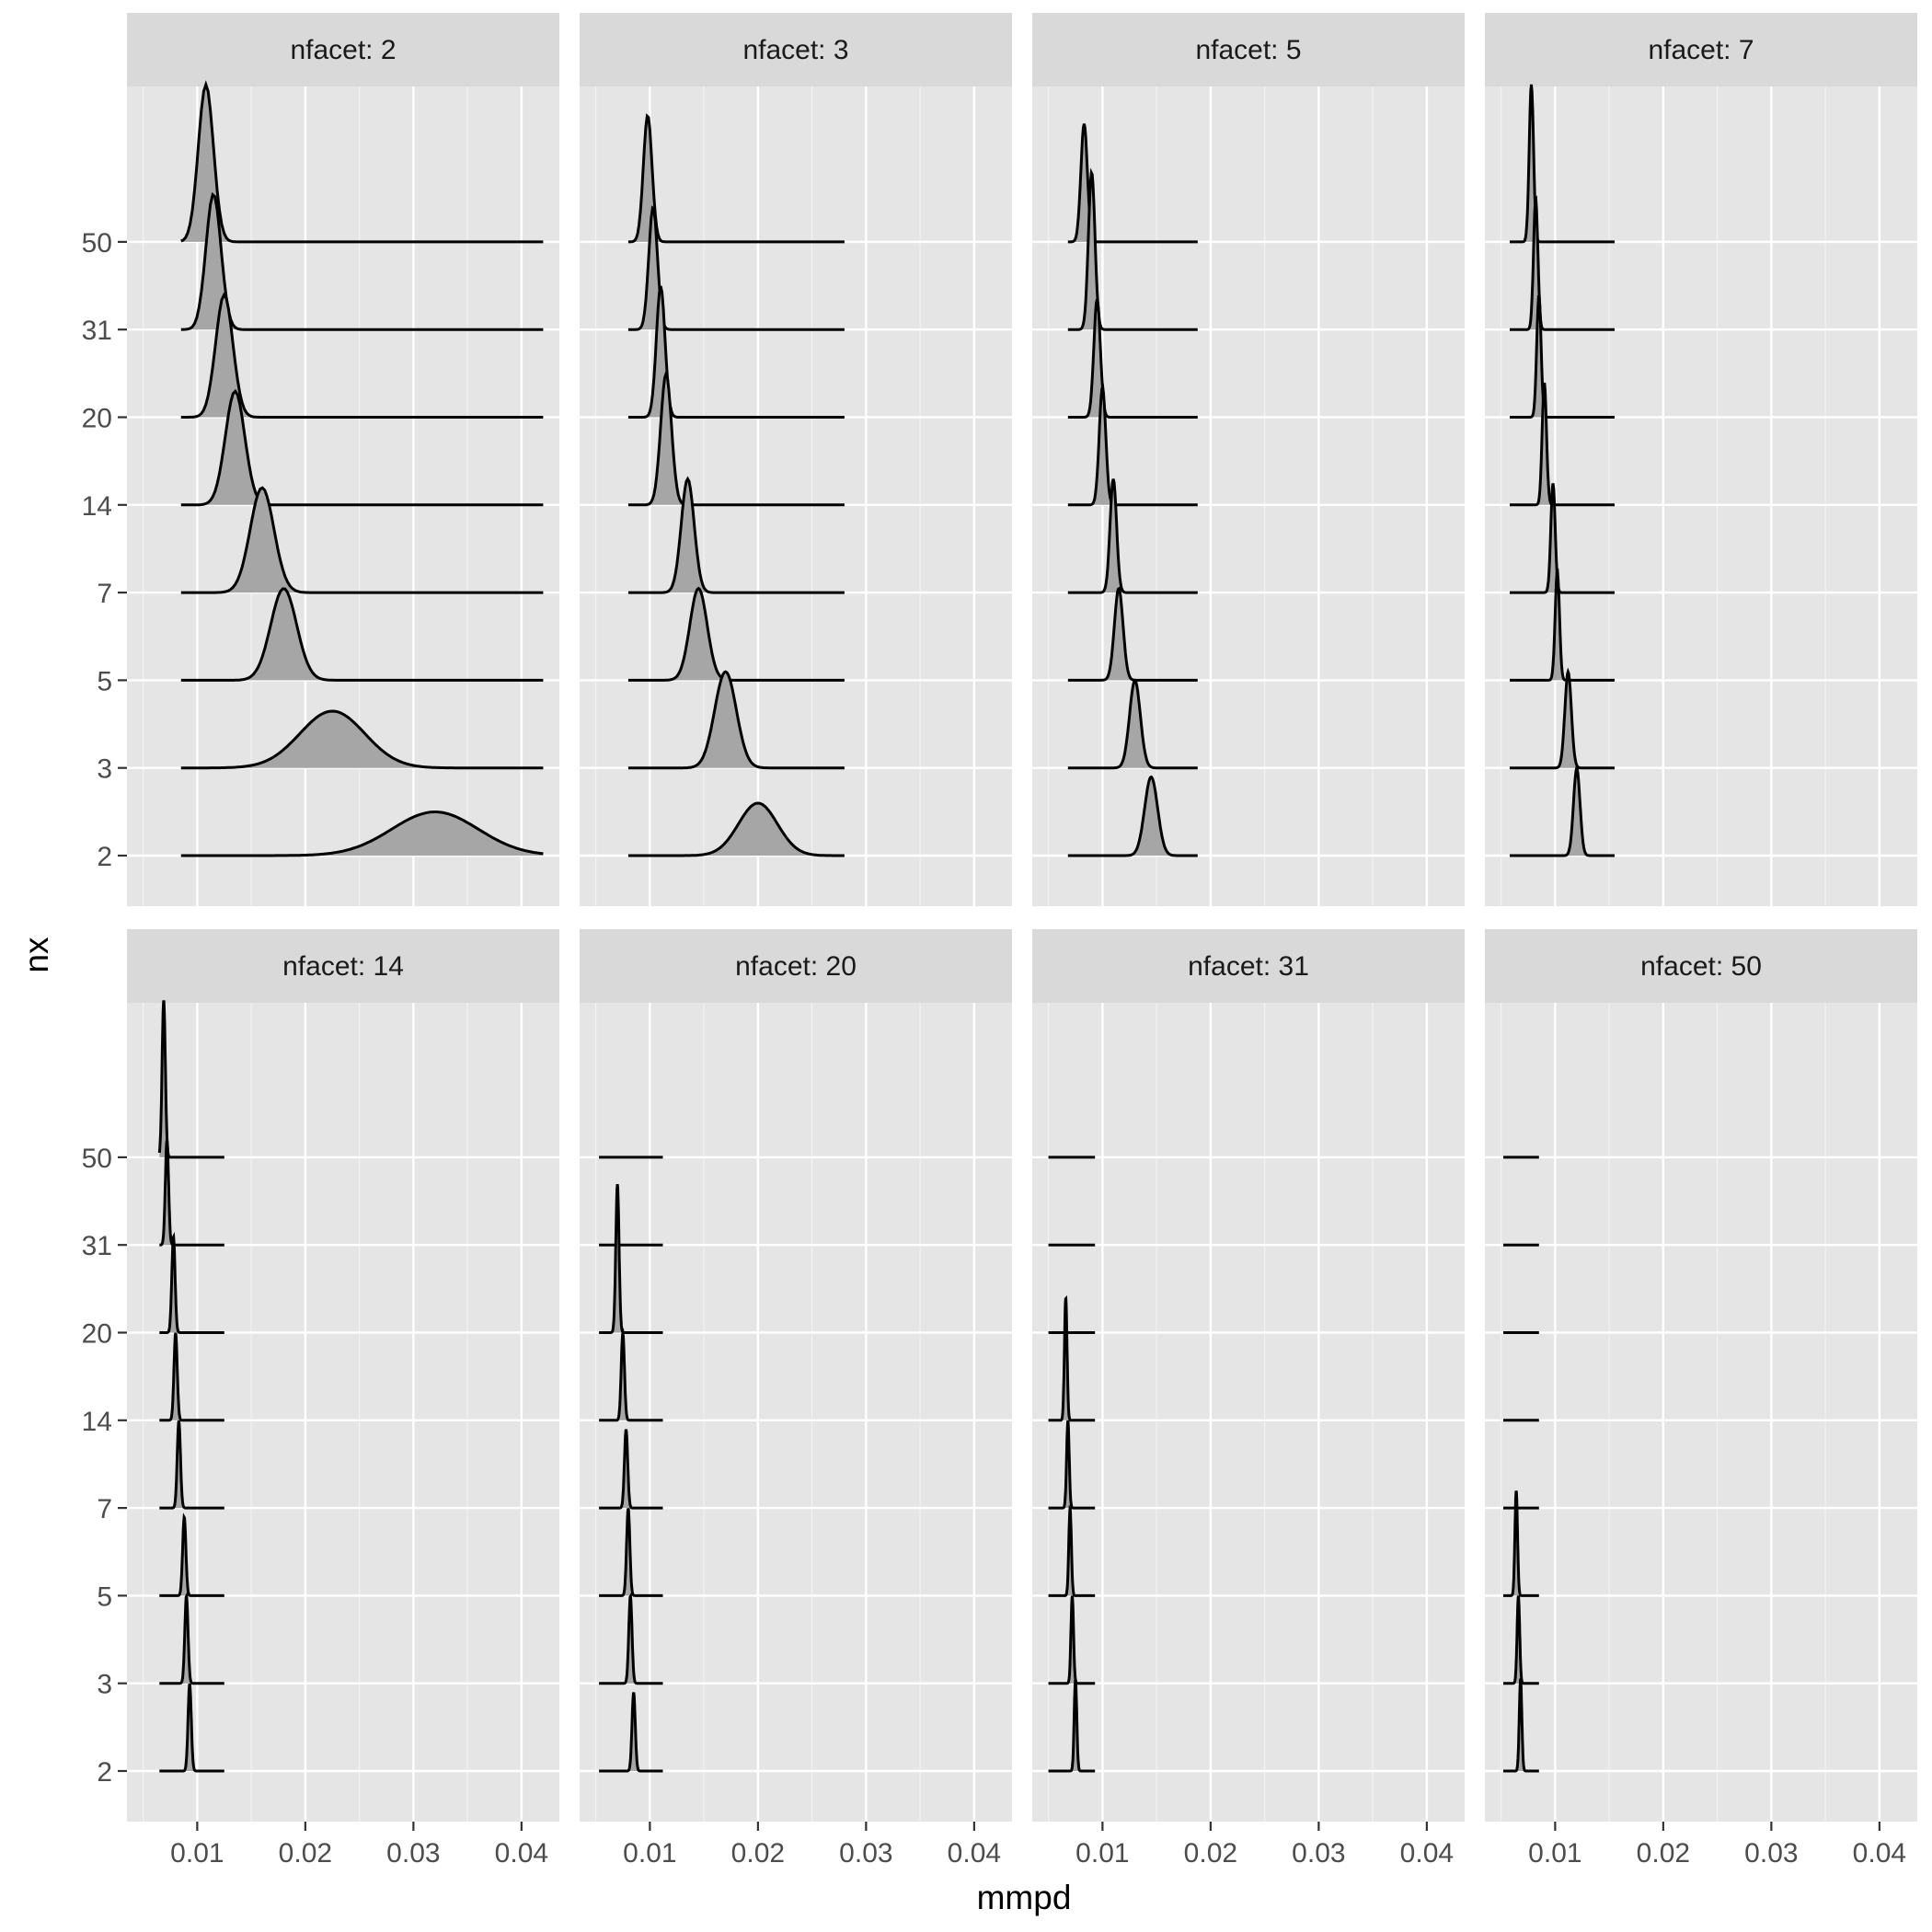 This screenshot has height=1932, width=1932. I want to click on y-tick-label: 7, so click(104, 594).